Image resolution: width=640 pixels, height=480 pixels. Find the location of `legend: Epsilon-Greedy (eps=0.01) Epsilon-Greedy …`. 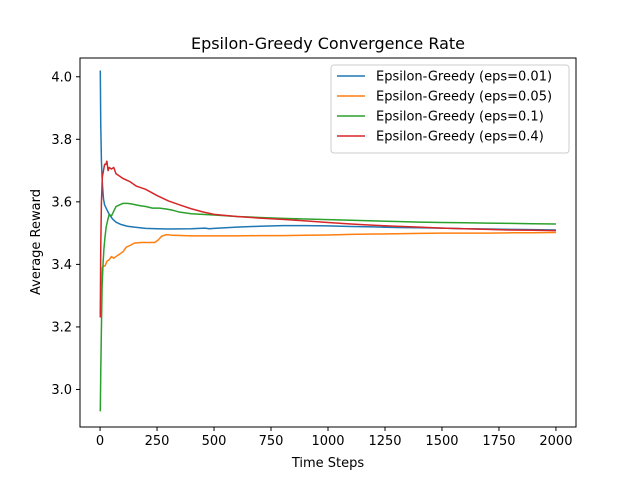

legend: Epsilon-Greedy (eps=0.01) Epsilon-Greedy … is located at coordinates (450, 109).